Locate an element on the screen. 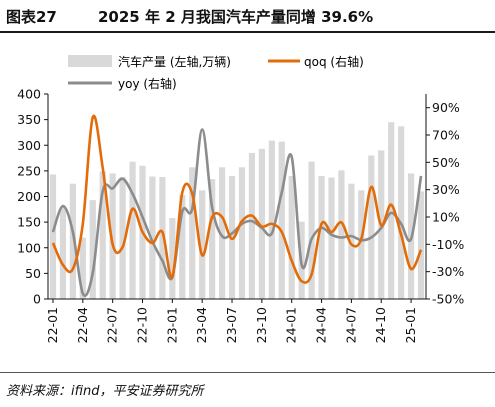 This screenshot has width=495, height=407. right-axis-tick-label: 70% is located at coordinates (446, 135).